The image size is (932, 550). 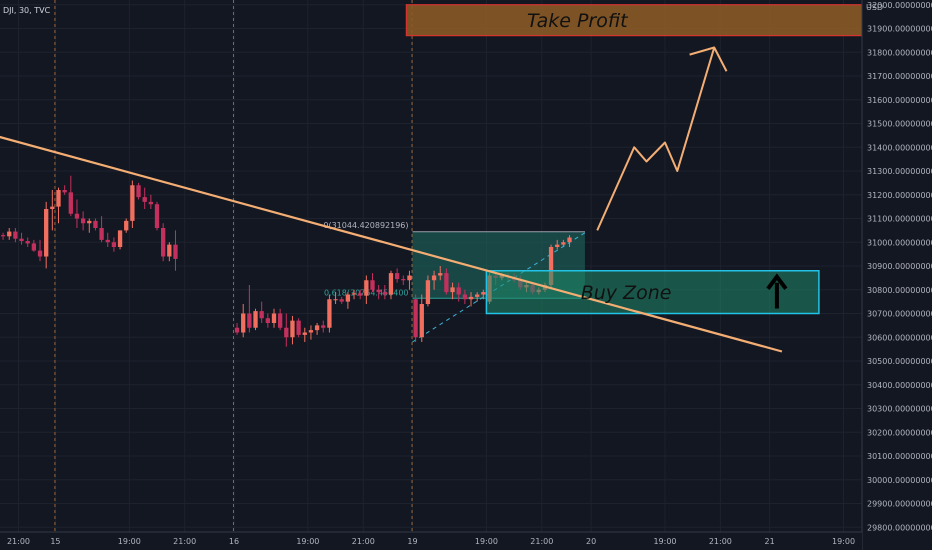 What do you see at coordinates (777, 281) in the screenshot?
I see `up-arrow-head` at bounding box center [777, 281].